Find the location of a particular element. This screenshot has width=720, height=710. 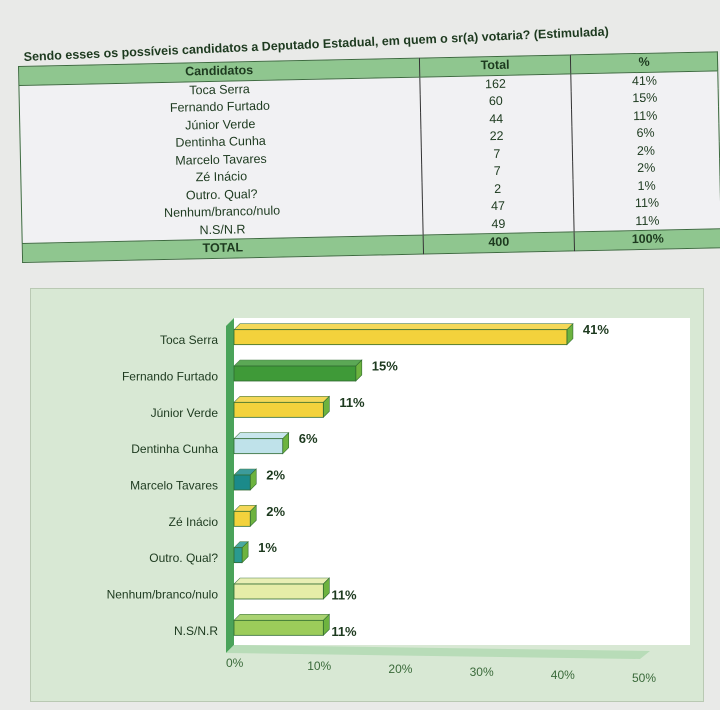

data-label: 15% is located at coordinates (385, 366).